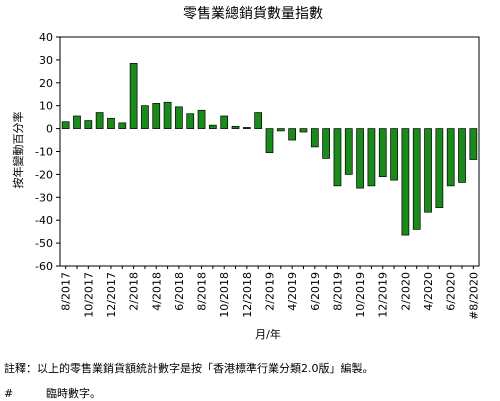  I want to click on x-tick-label: 8/2017, so click(66, 291).